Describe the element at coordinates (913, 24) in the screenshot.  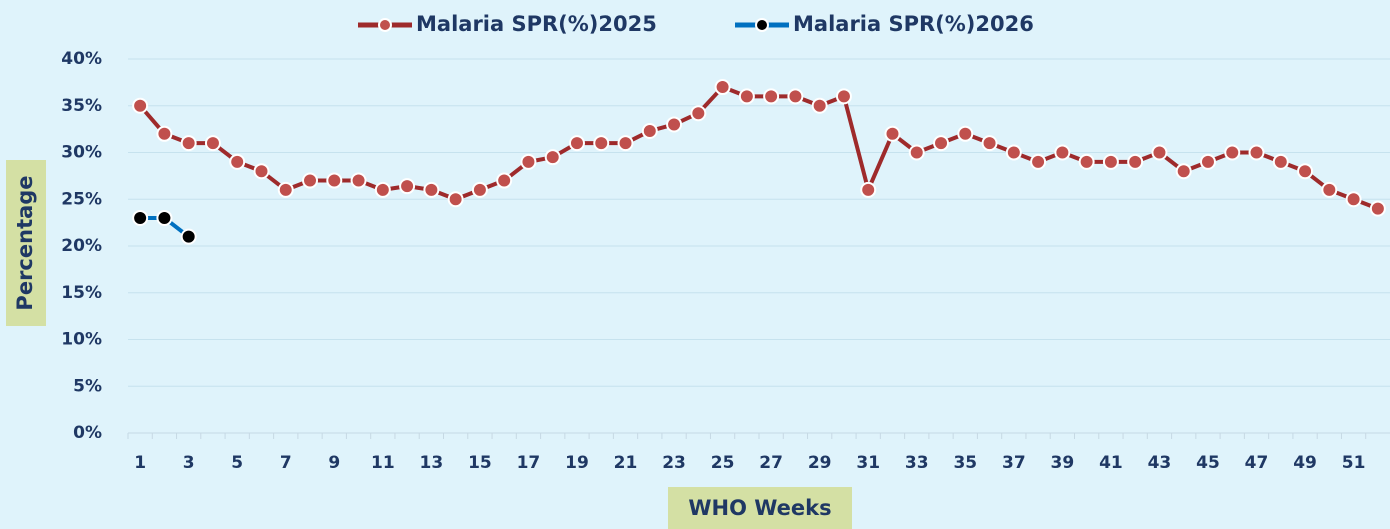
I see `legend-label: Malaria SPR(%)2026` at that location.